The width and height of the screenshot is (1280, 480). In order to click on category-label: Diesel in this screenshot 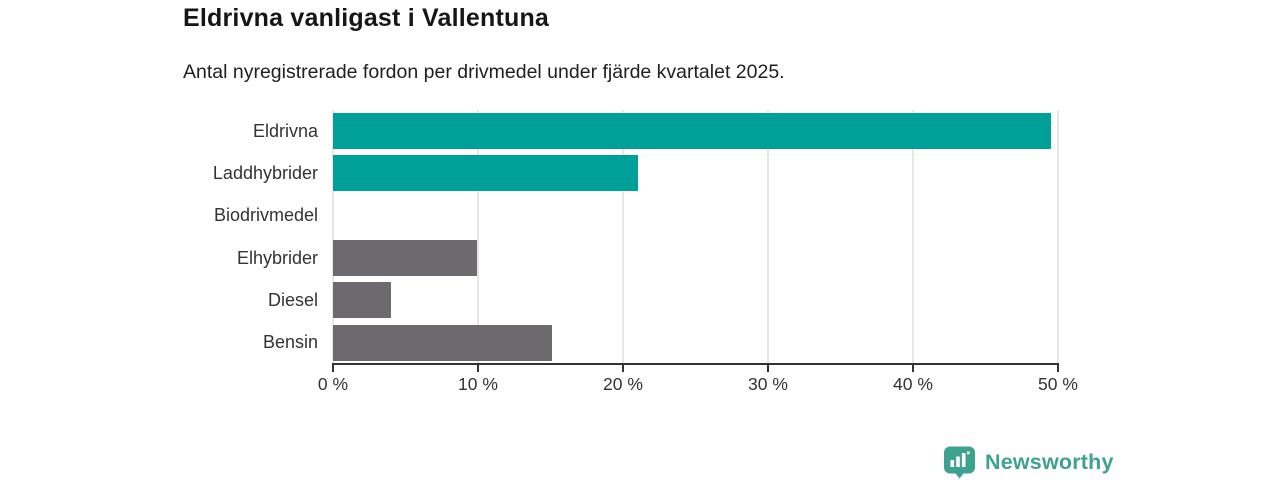, I will do `click(292, 299)`.